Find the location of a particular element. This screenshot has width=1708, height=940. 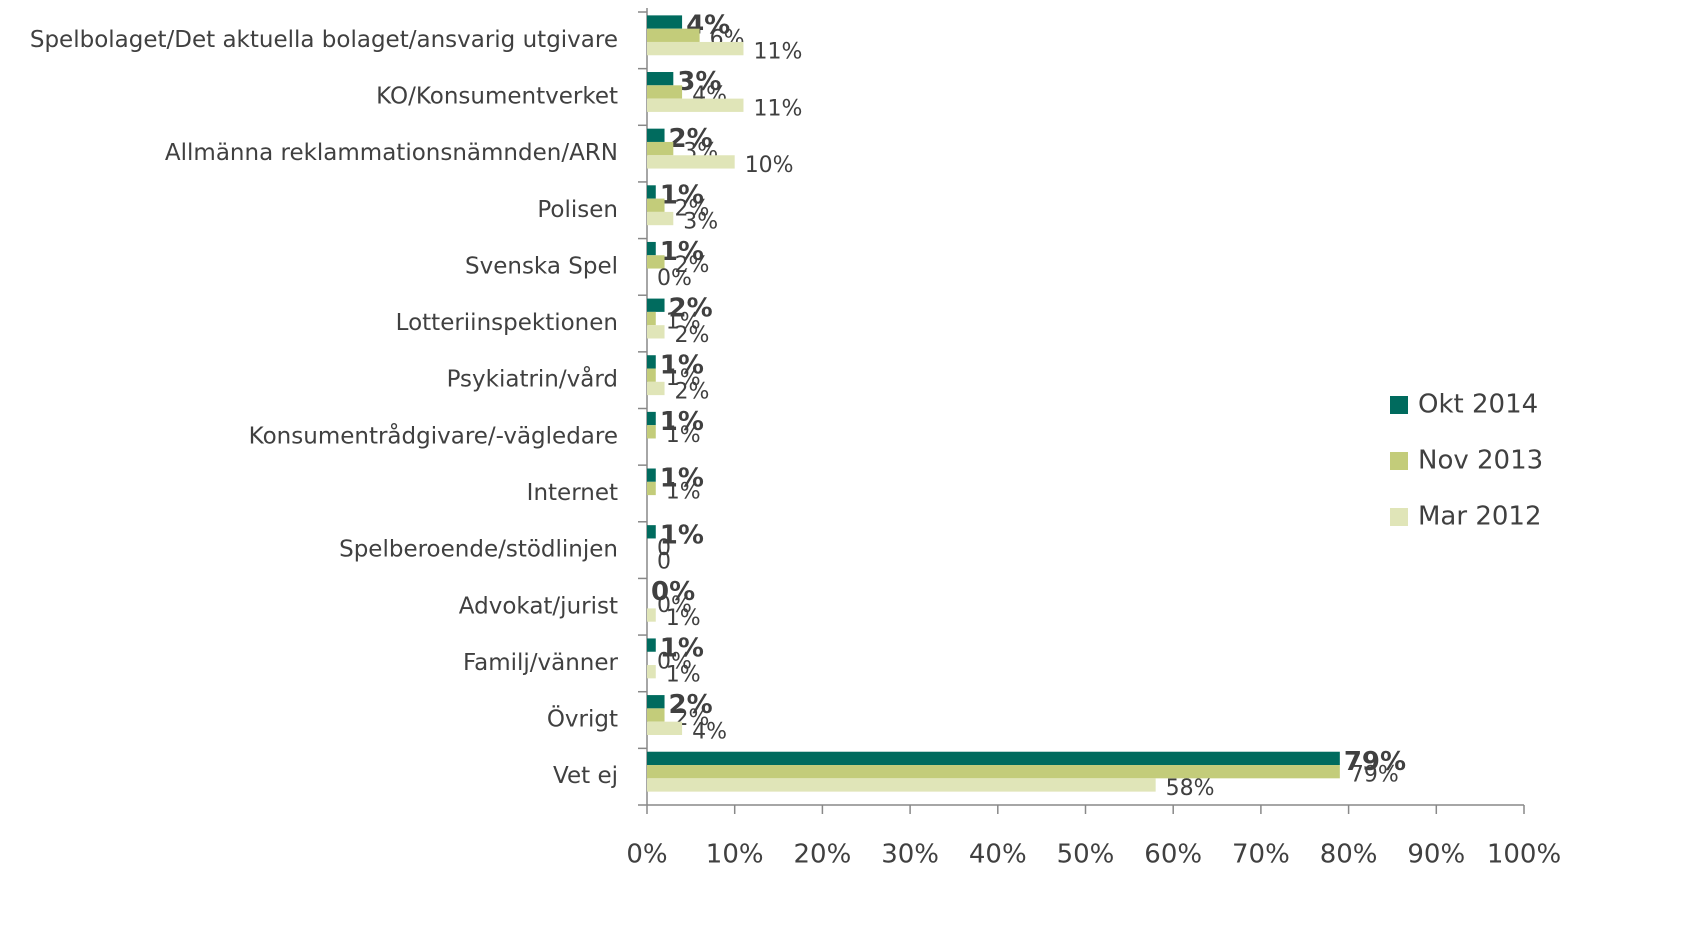

category-label: Familj/vänner is located at coordinates (541, 663).